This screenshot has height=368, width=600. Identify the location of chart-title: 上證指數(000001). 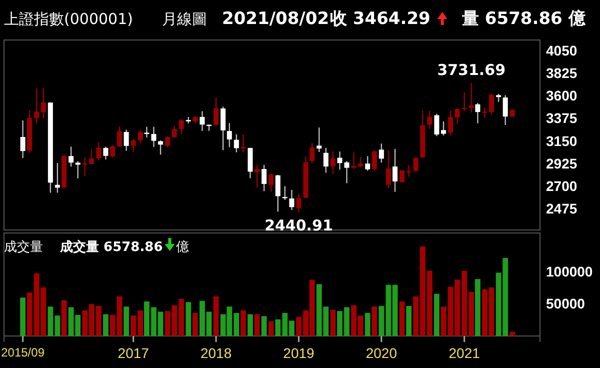
(68, 19).